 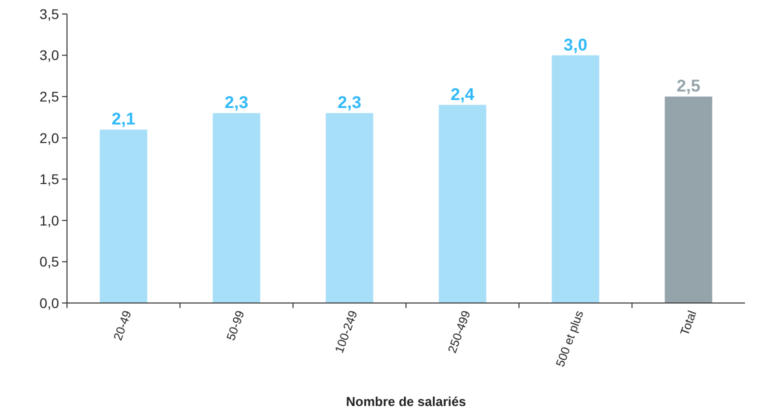 I want to click on x-axis-title: Nombre de salariés, so click(x=406, y=401).